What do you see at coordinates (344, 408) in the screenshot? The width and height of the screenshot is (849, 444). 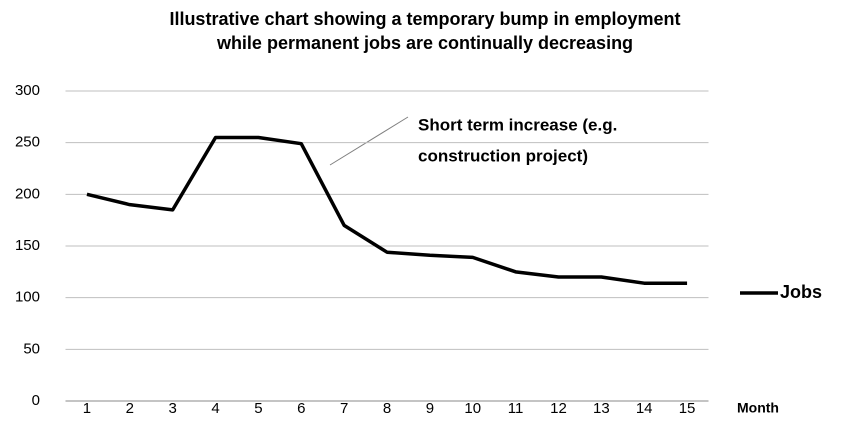 I see `x-tick-label: 7` at bounding box center [344, 408].